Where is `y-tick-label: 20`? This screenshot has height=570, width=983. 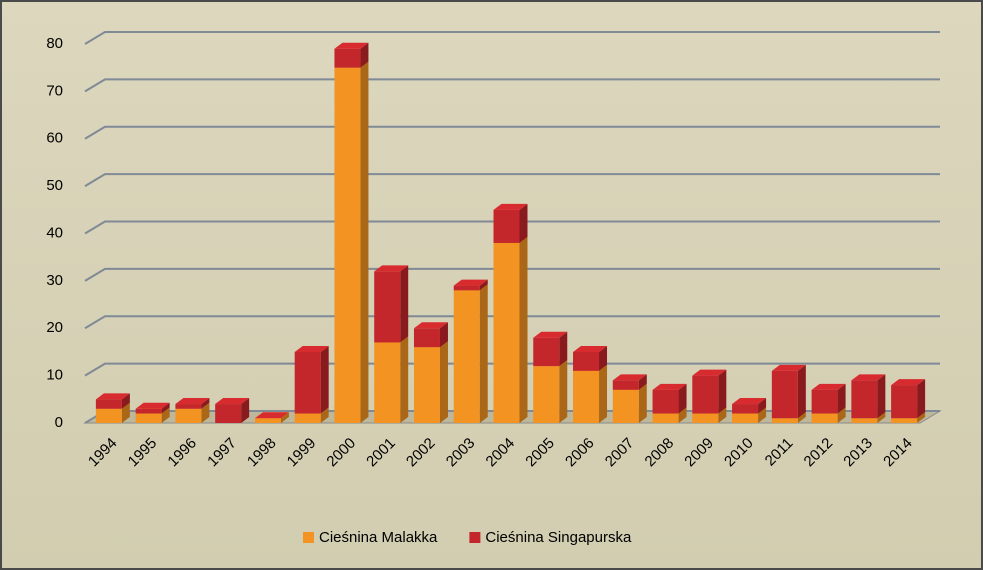 y-tick-label: 20 is located at coordinates (54, 327).